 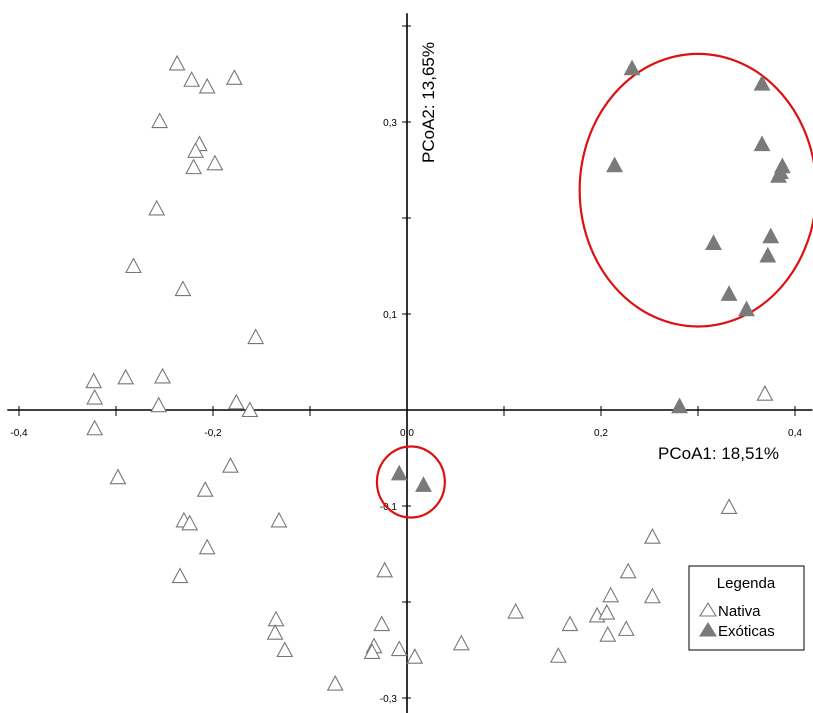 What do you see at coordinates (390, 315) in the screenshot?
I see `y-tick-label: 0,1` at bounding box center [390, 315].